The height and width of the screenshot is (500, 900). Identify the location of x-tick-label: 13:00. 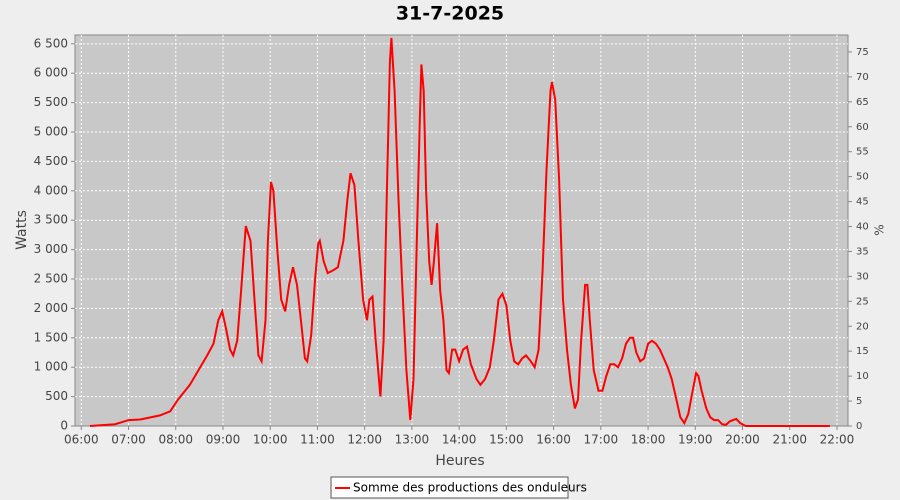
(412, 440).